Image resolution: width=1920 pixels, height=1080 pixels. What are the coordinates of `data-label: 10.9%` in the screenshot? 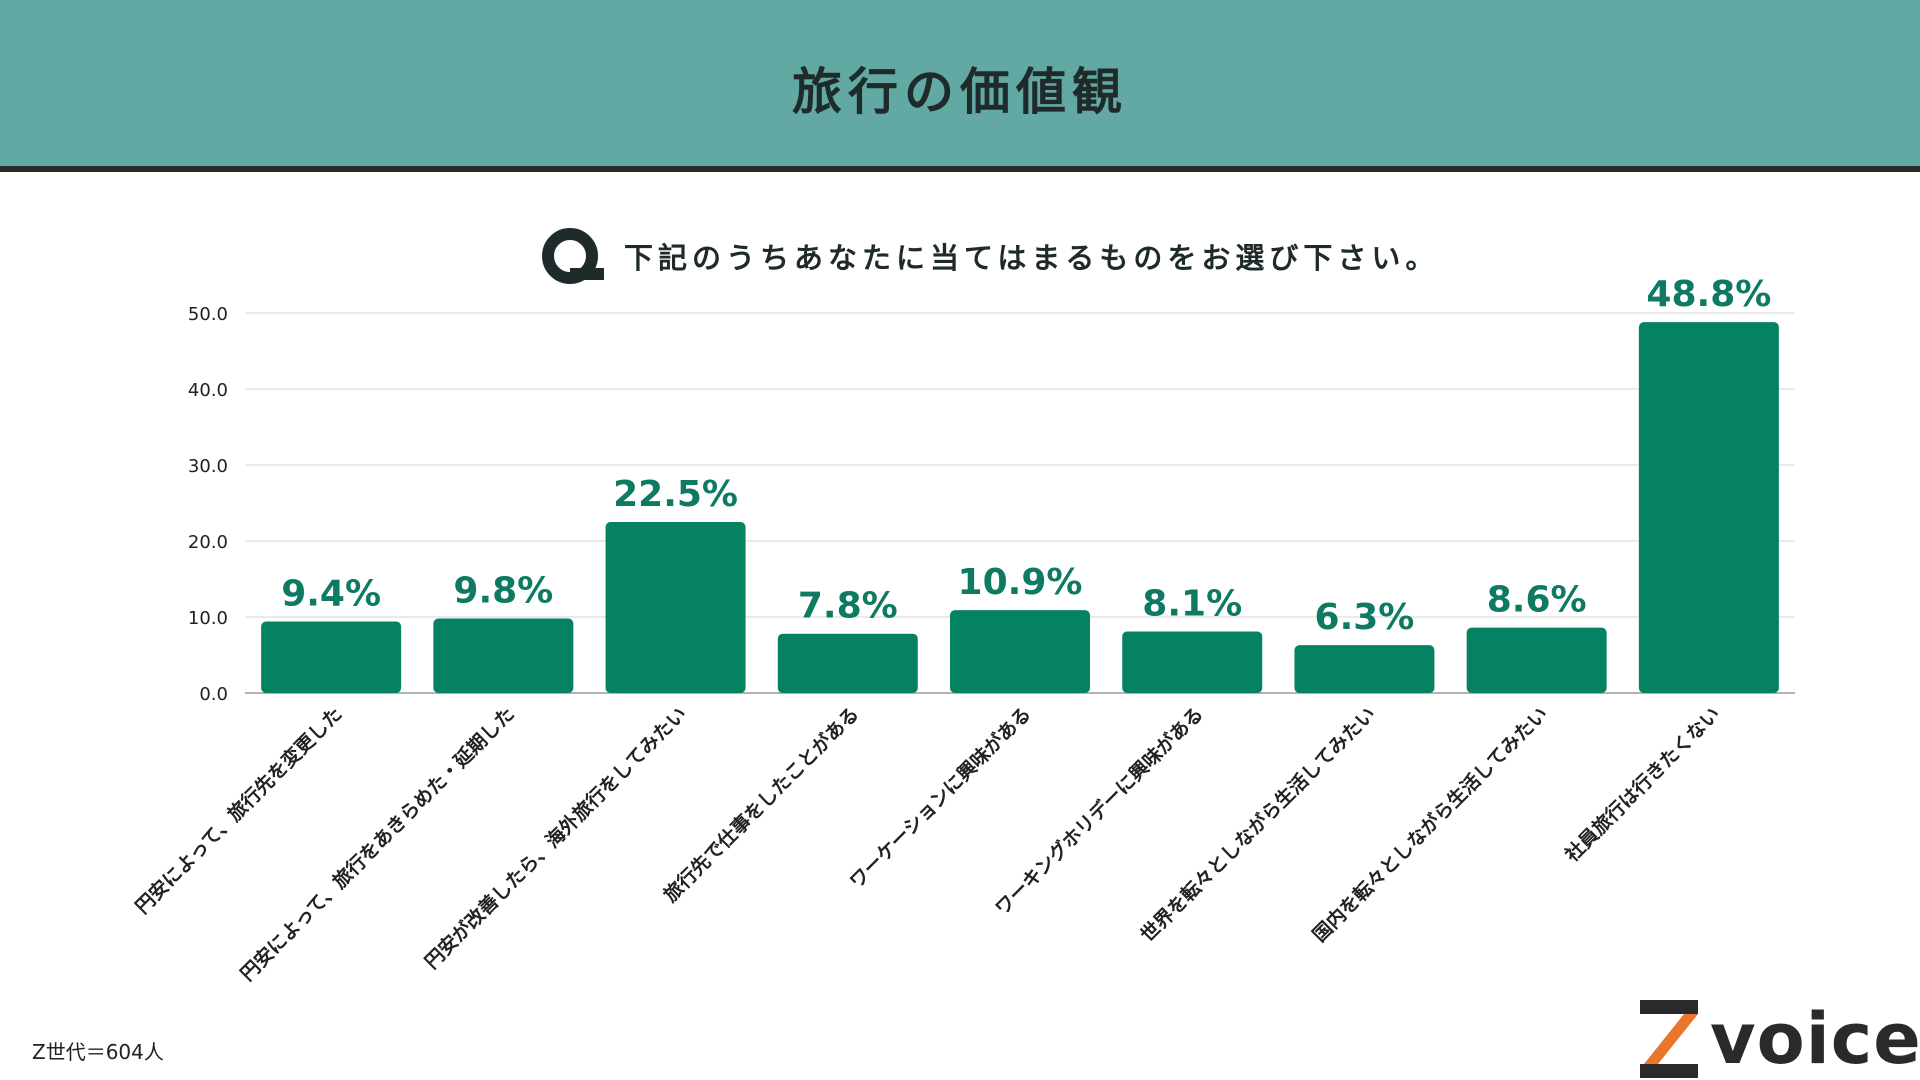 It's located at (1020, 582).